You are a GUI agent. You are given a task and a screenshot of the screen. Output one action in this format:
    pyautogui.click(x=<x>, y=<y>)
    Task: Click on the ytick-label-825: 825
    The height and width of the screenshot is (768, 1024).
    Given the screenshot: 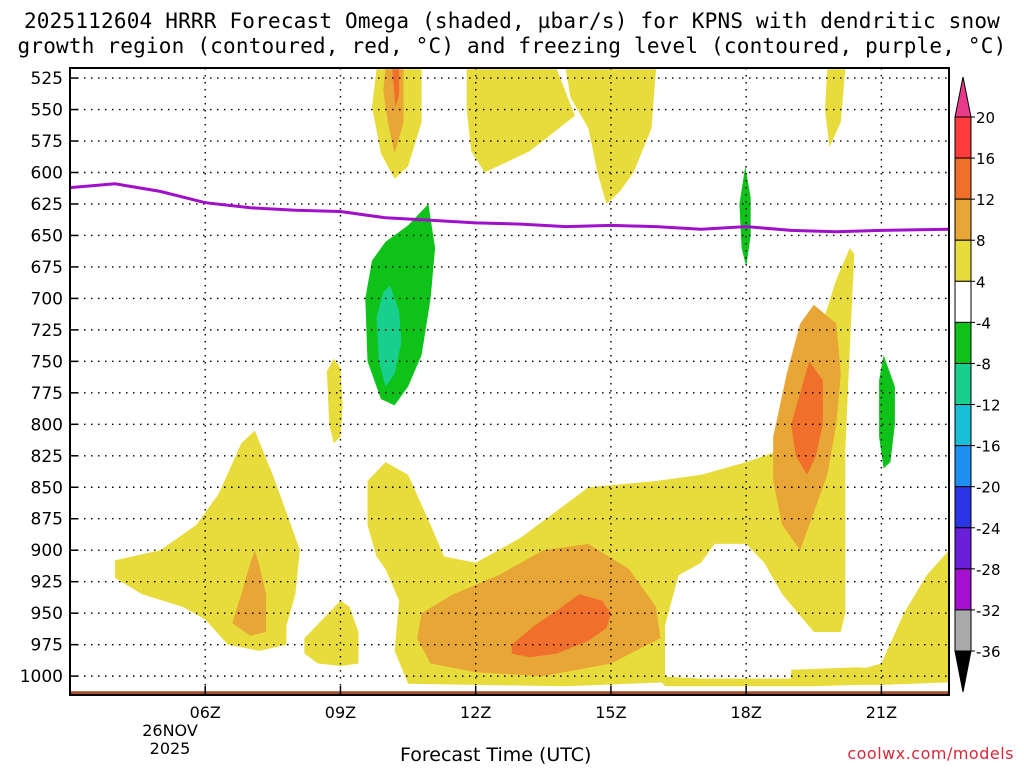 What is the action you would take?
    pyautogui.click(x=47, y=457)
    